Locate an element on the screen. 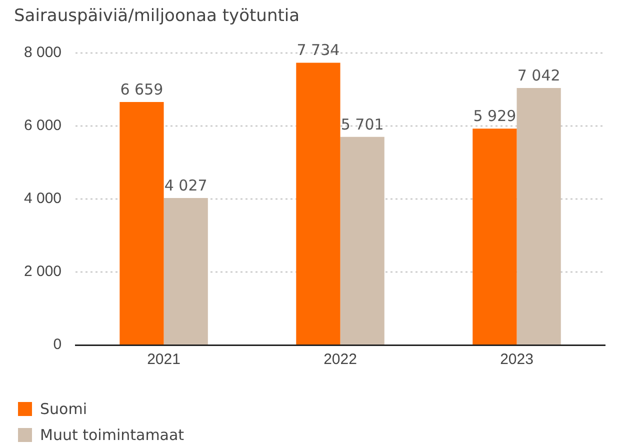 This screenshot has height=444, width=625. y-tick-label: 0 is located at coordinates (57, 345).